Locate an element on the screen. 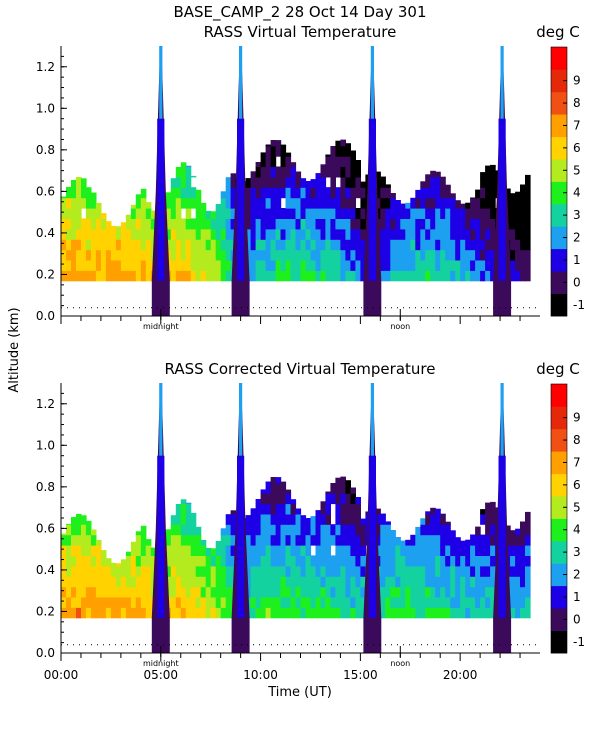 This screenshot has height=750, width=600. spike-tip is located at coordinates (161, 82).